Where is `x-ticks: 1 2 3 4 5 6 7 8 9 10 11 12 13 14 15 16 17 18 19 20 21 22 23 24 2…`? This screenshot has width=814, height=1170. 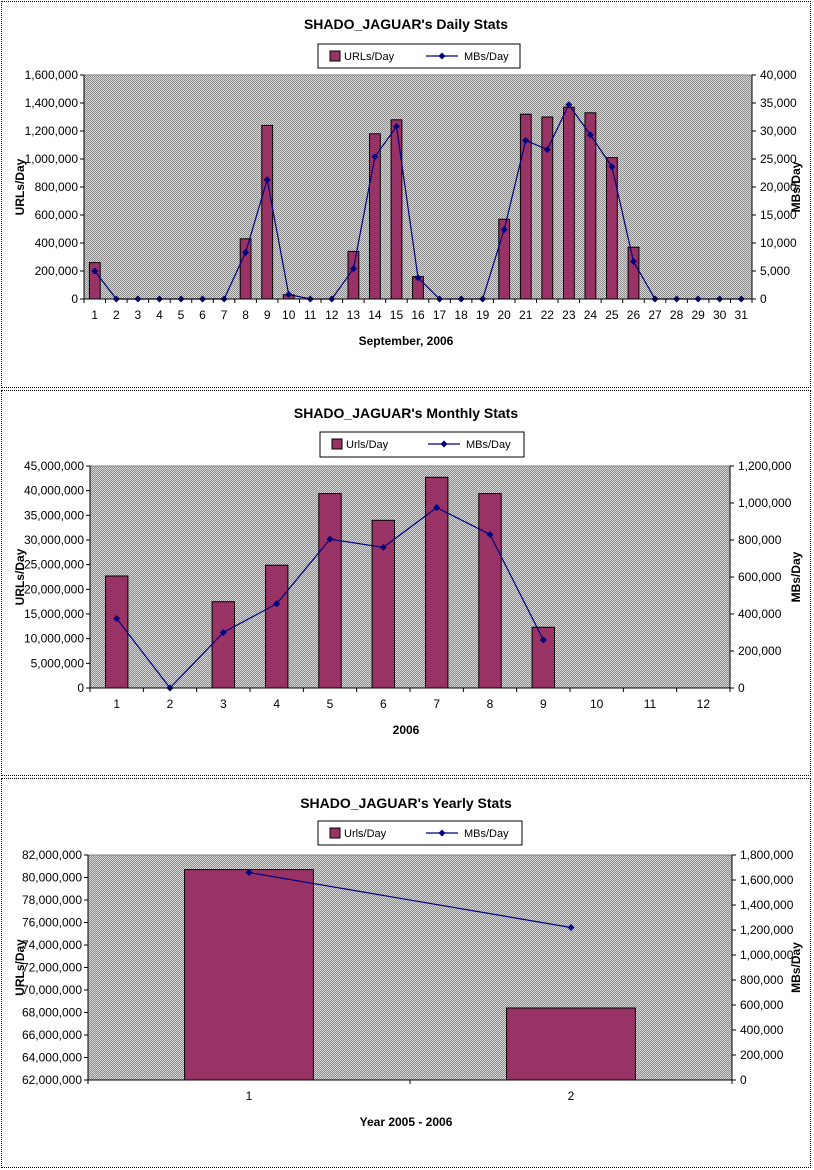
x-ticks: 1 2 3 4 5 6 7 8 9 10 11 12 13 14 15 16 17 18 19 20 21 22 23 24 2… is located at coordinates (418, 310).